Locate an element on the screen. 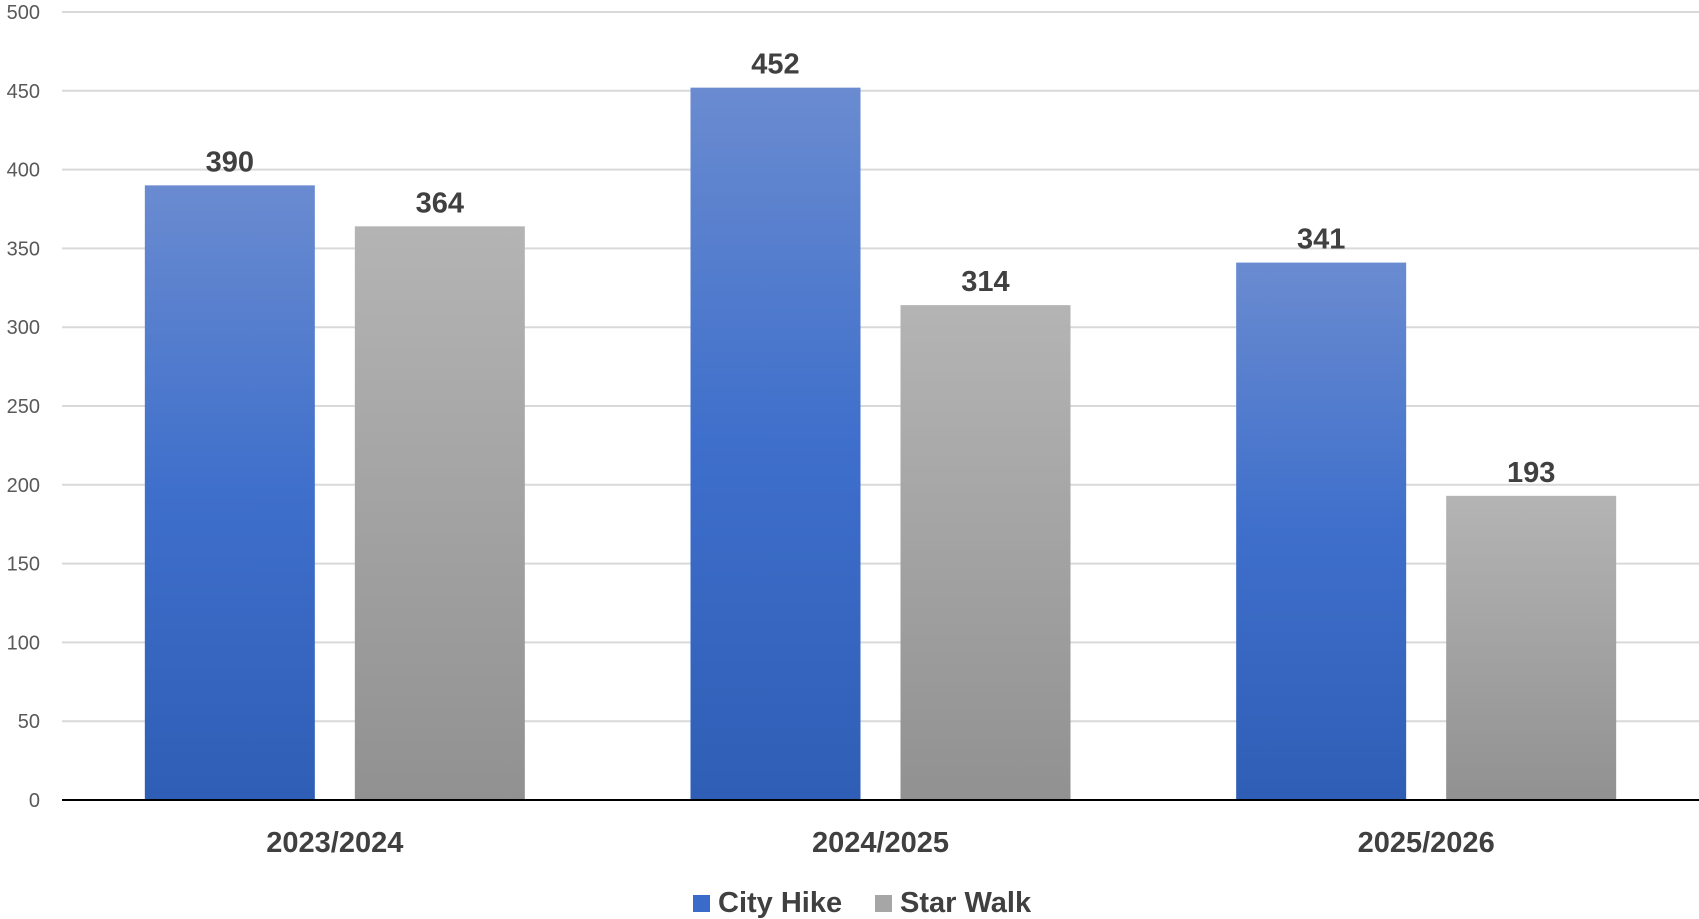  legend: City Hike Star Walk is located at coordinates (862, 903).